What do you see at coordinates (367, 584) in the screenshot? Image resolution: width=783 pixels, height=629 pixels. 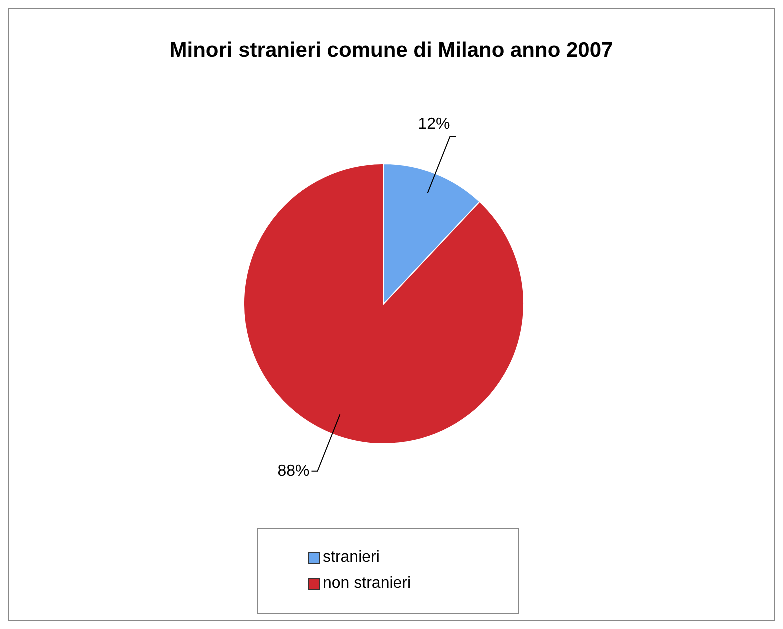 I see `legend-label: non stranieri` at bounding box center [367, 584].